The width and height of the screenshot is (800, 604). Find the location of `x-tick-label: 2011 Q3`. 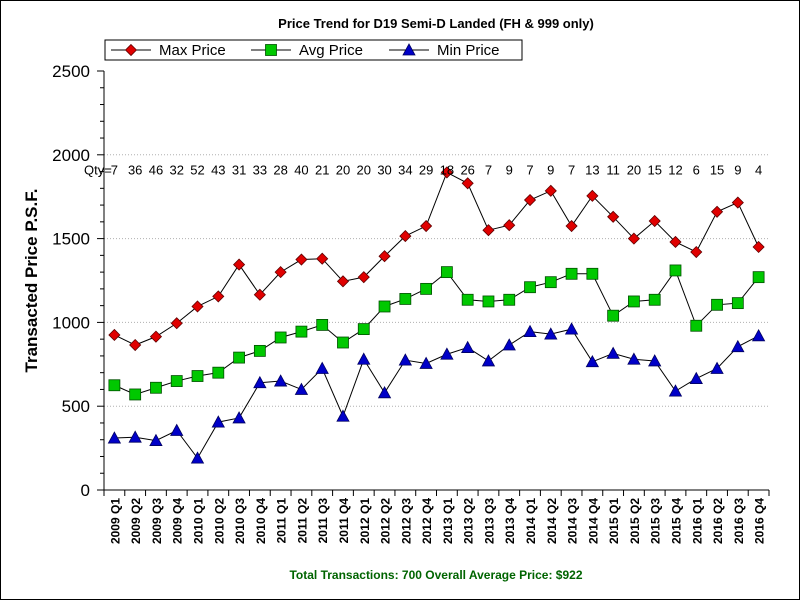

x-tick-label: 2011 Q3 is located at coordinates (323, 521).